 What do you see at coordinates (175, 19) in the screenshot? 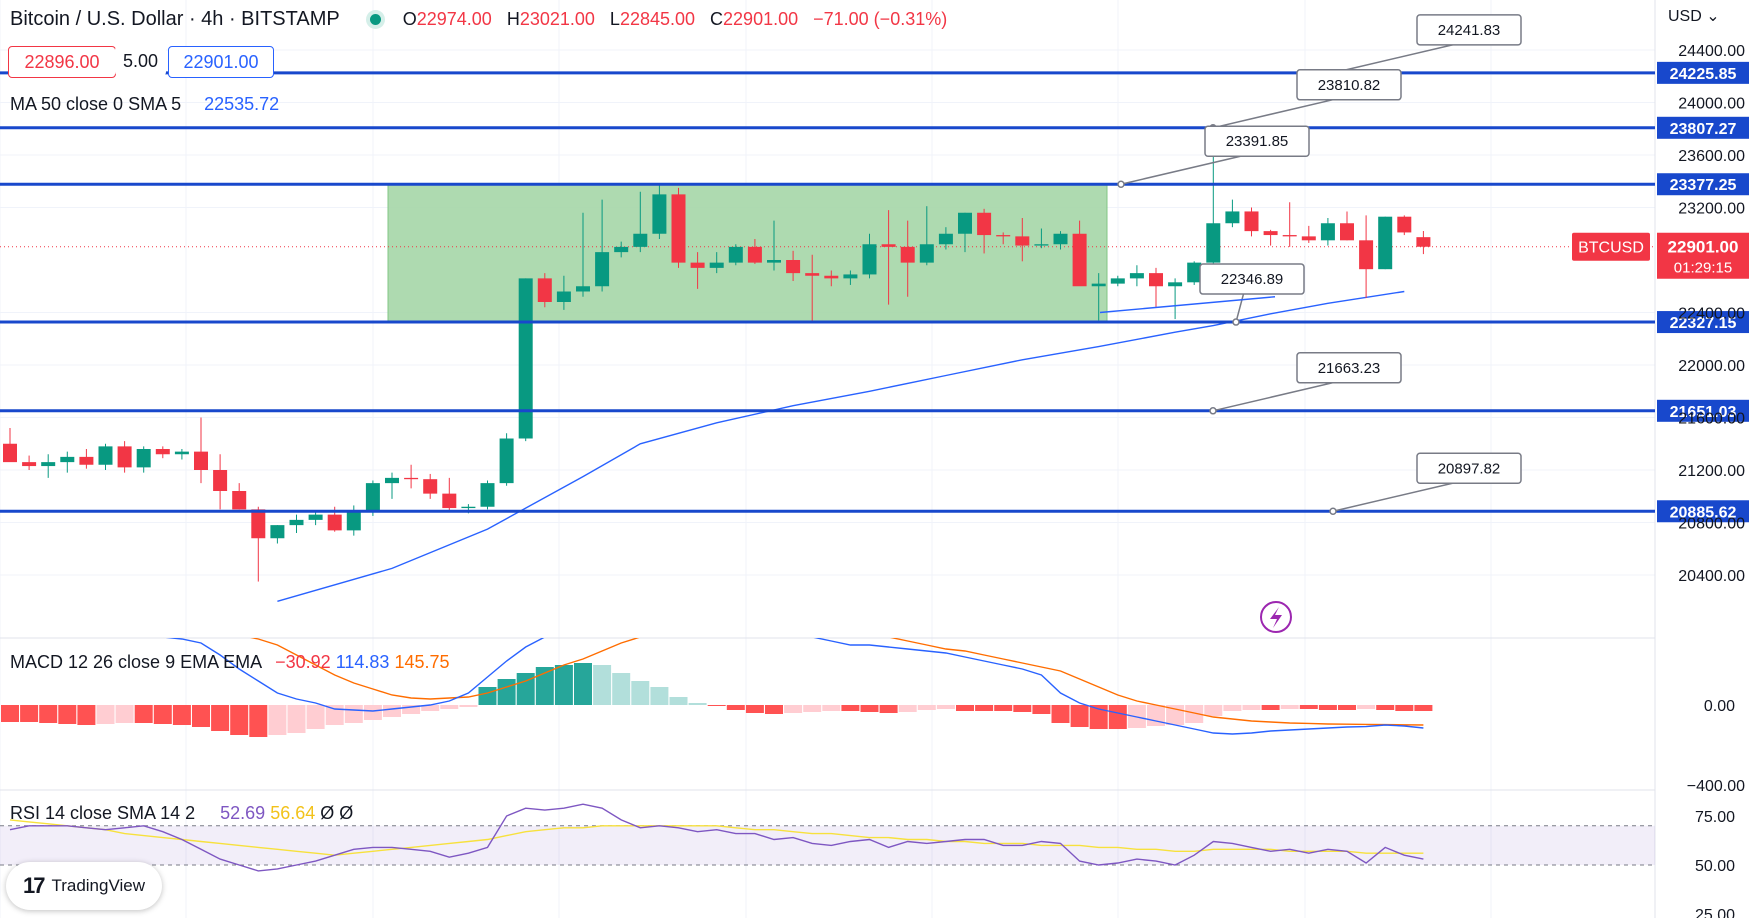
I see `symbol-title: Bitcoin / U.S. Dollar · 4h · BITSTAMP` at bounding box center [175, 19].